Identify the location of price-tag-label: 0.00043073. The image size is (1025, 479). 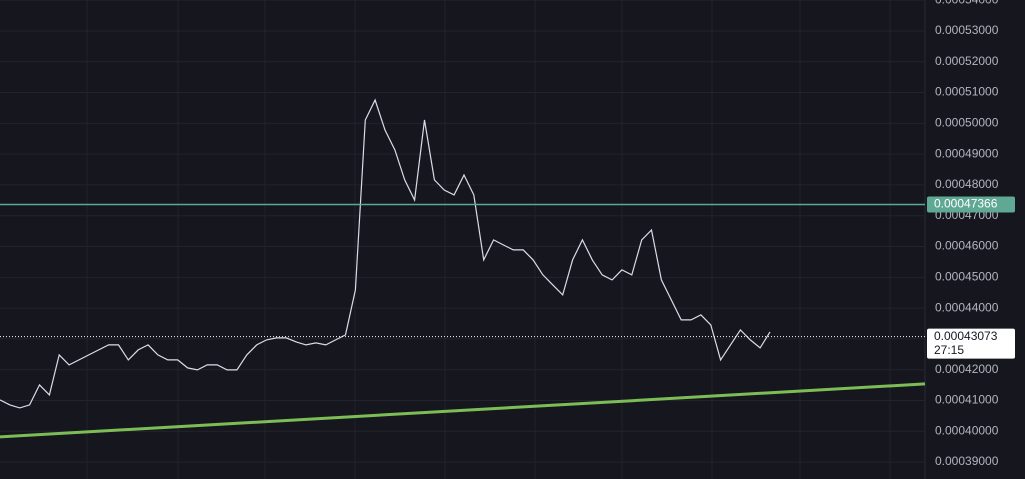
(966, 336).